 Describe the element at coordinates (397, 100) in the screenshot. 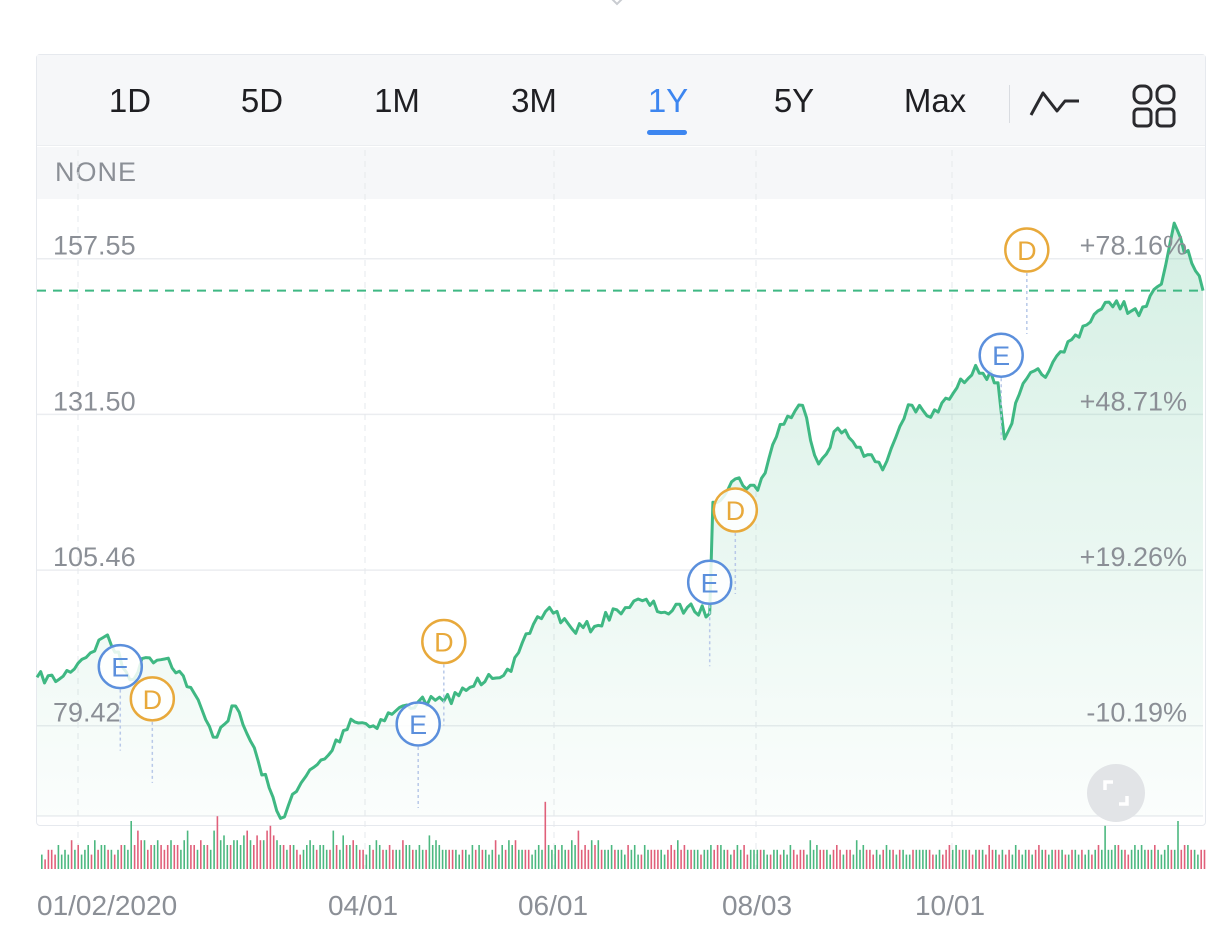

I see `tab-1m: 1M` at that location.